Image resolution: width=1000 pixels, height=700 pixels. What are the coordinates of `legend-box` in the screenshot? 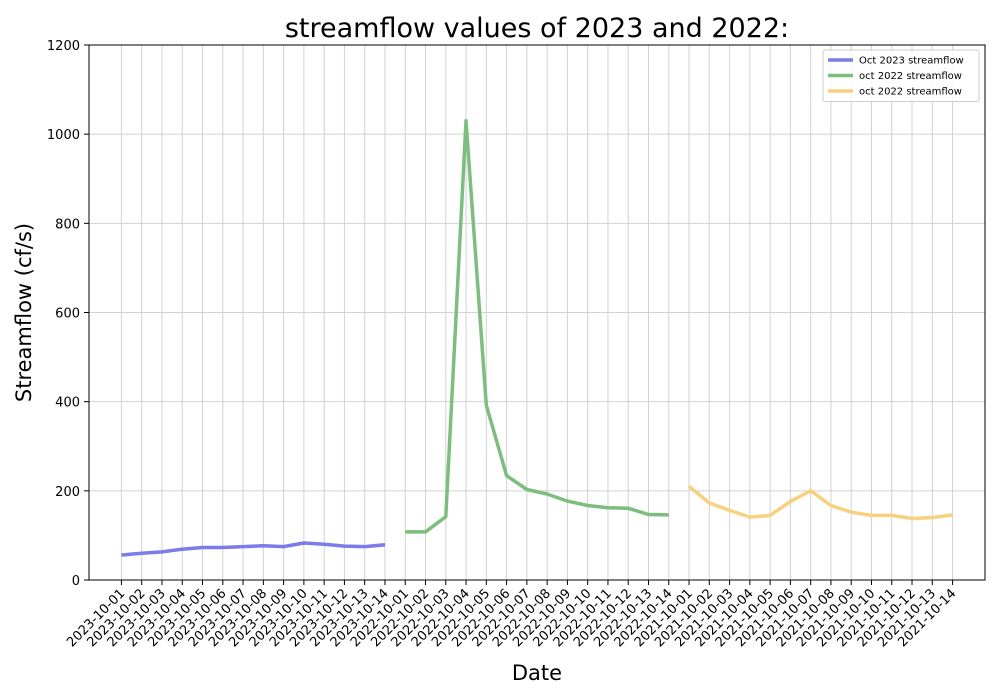 It's located at (901, 75).